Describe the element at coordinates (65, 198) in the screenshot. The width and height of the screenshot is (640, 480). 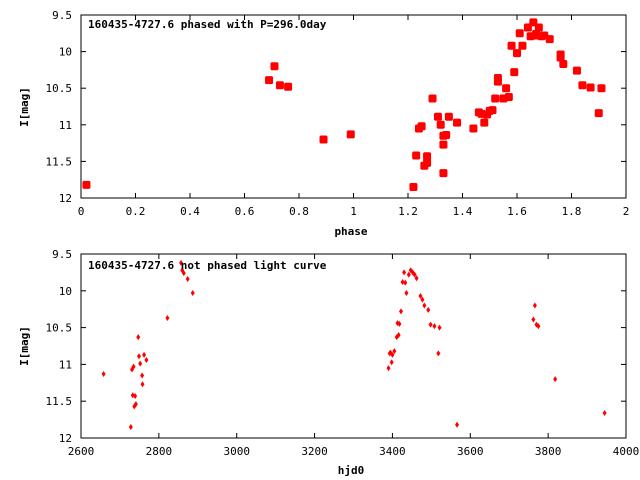
I see `phased-y-tick-label: 12` at that location.